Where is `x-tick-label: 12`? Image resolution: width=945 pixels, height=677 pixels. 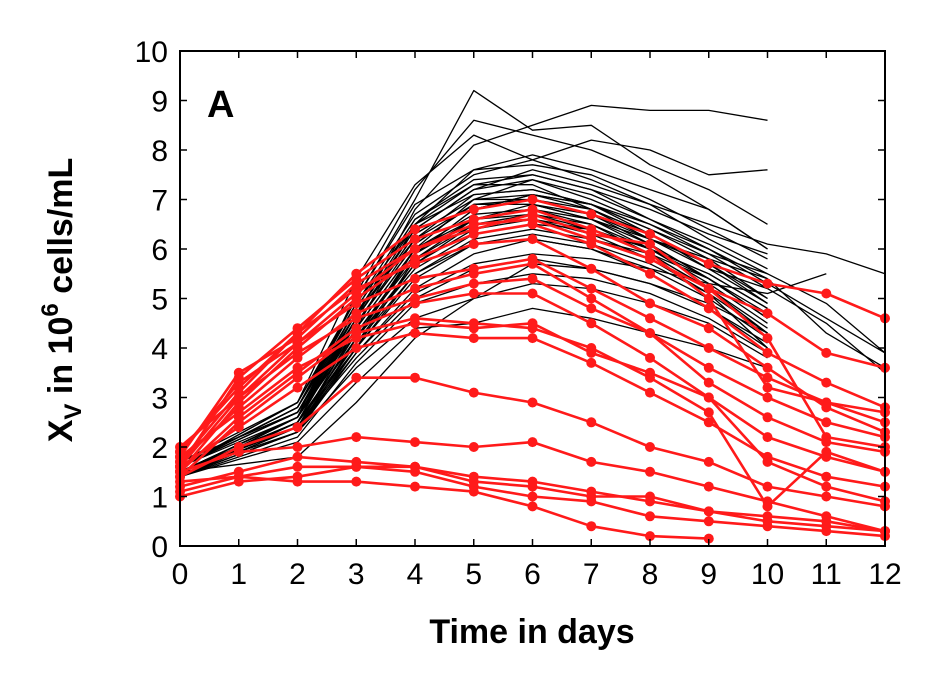 x-tick-label: 12 is located at coordinates (884, 574).